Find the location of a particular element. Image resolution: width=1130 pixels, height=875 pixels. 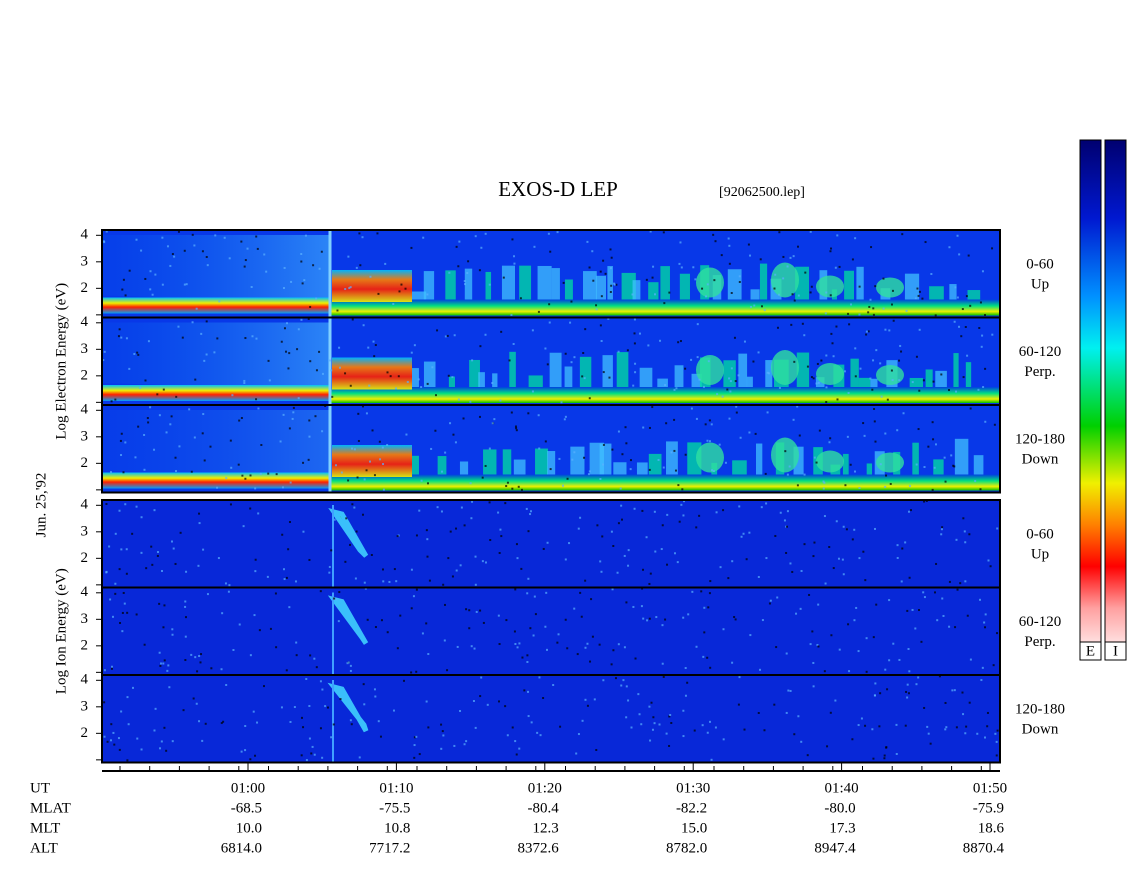

electron-band is located at coordinates (216, 393).